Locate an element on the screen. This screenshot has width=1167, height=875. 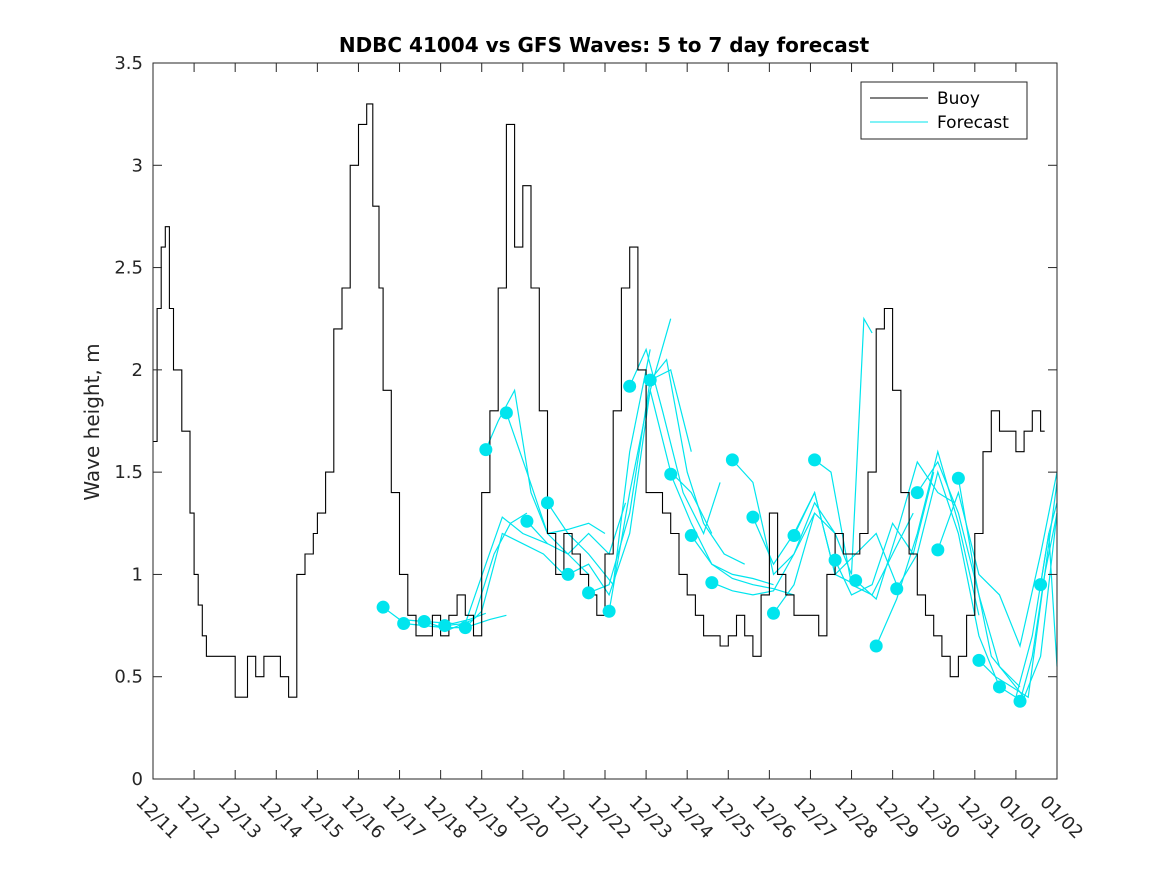
legend-label-buoy: Buoy is located at coordinates (958, 99).